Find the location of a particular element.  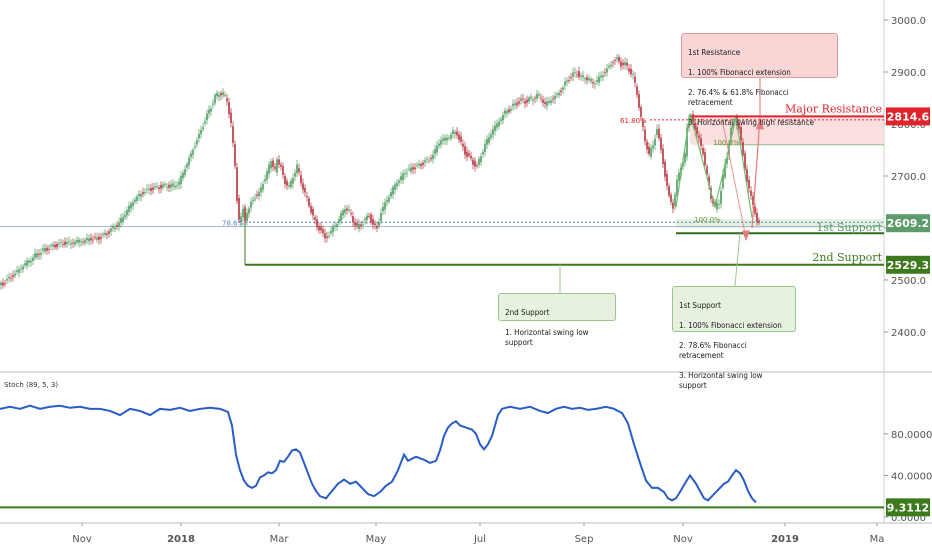

major-resistance-badge-bg is located at coordinates (908, 116).